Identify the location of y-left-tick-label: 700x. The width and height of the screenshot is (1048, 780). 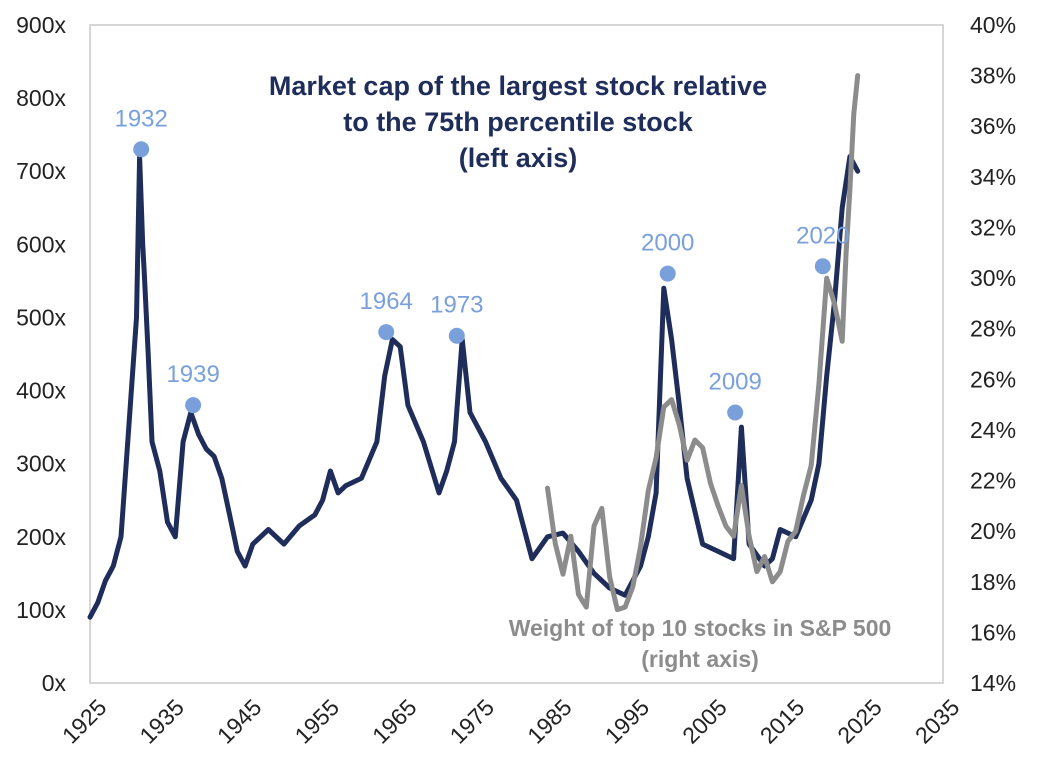
(41, 171).